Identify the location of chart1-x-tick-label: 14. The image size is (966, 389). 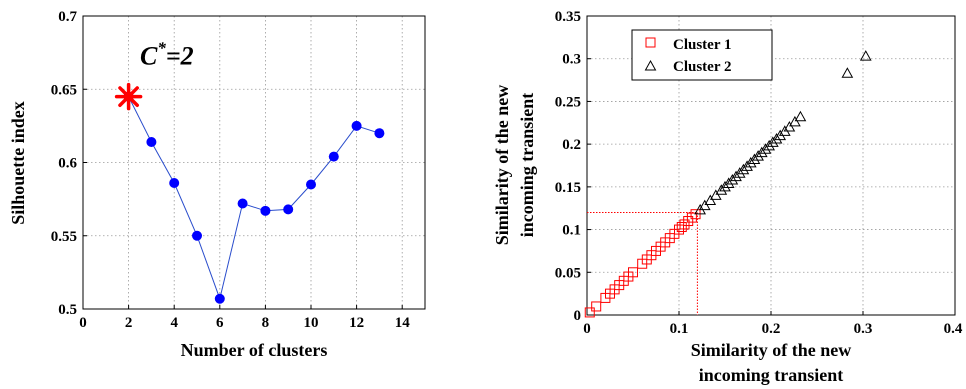
(403, 323).